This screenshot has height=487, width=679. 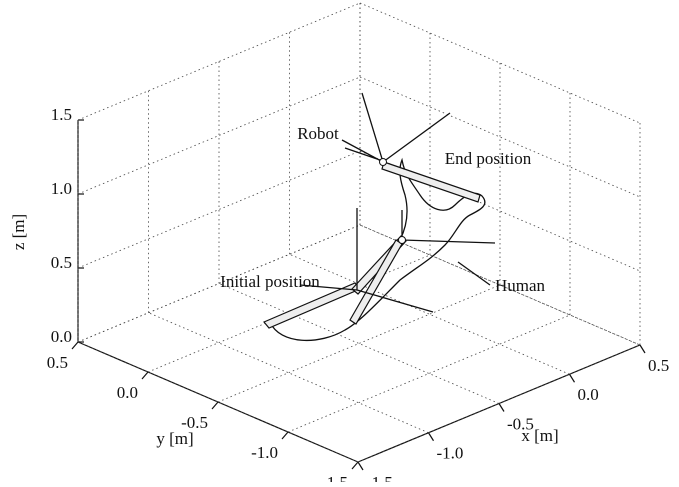 What do you see at coordinates (61, 188) in the screenshot?
I see `z-tick-label: 1.0` at bounding box center [61, 188].